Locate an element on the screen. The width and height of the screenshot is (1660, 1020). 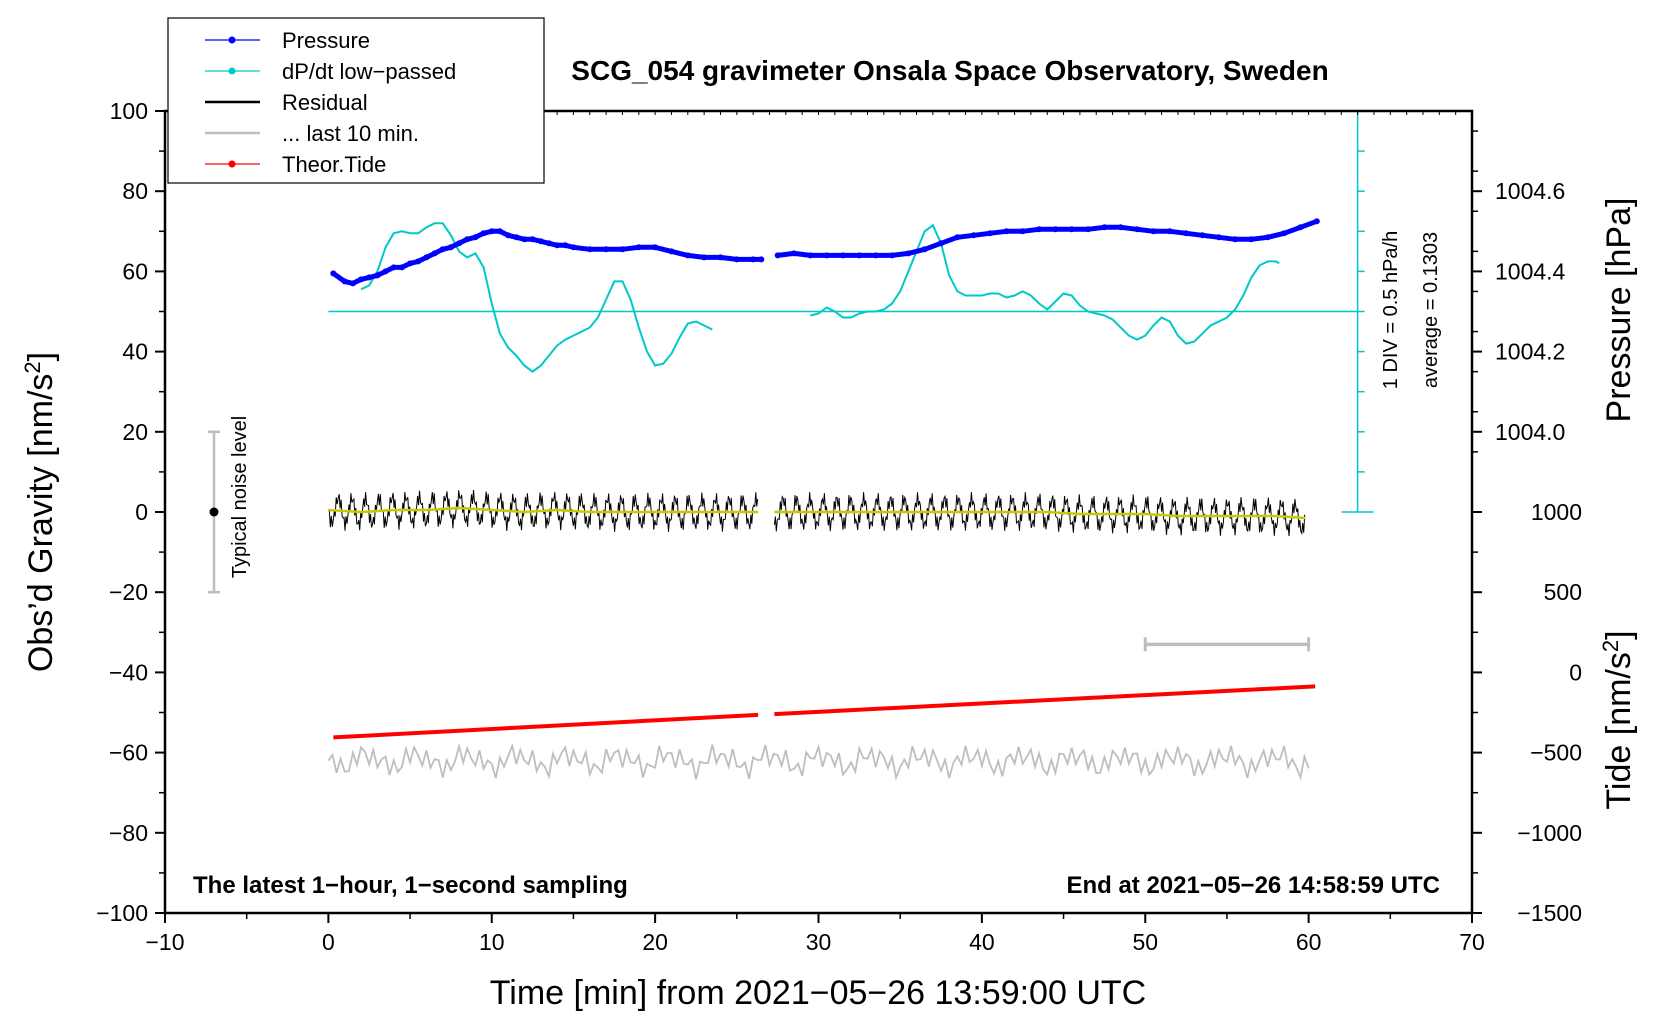
right-note: End at 2021−05−26 14:58:59 UTC is located at coordinates (1253, 885).